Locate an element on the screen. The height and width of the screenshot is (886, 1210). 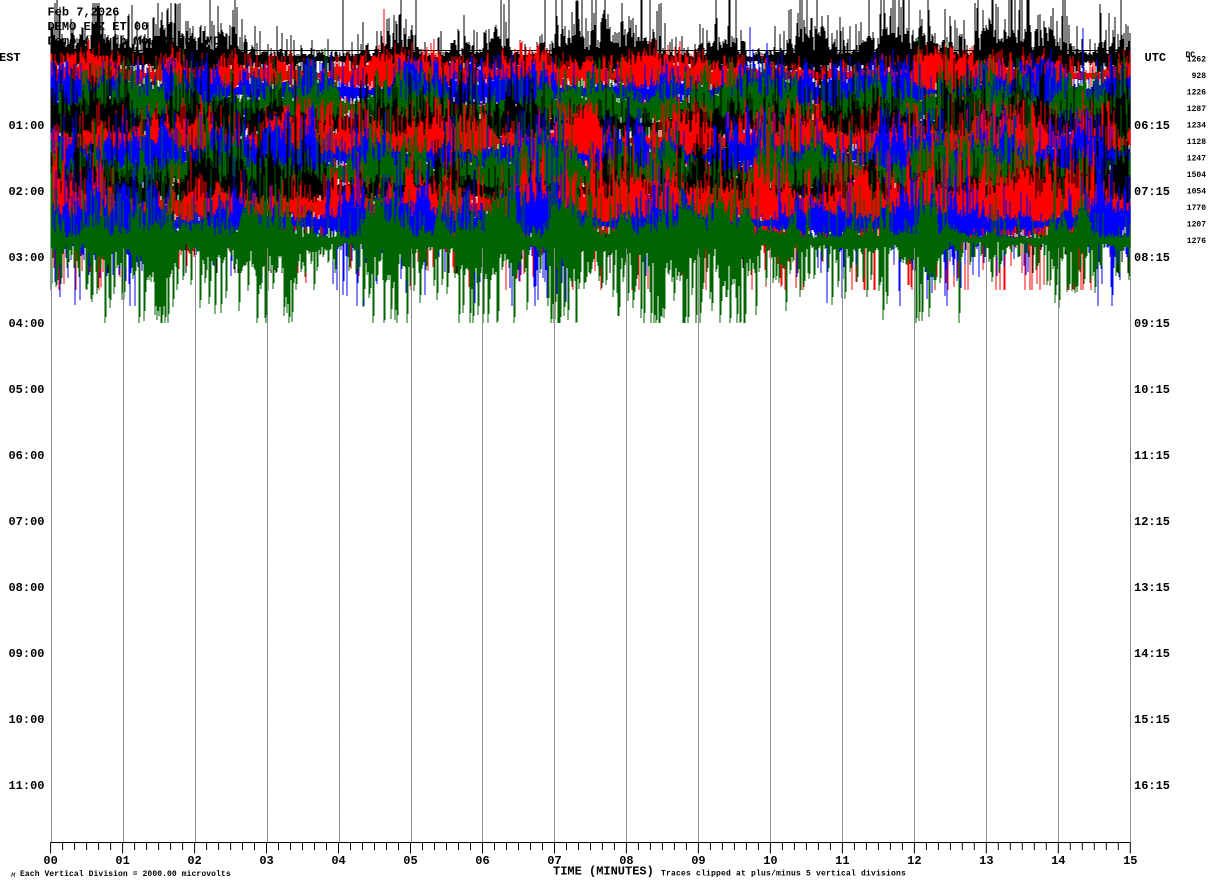
svg-text: 1504 is located at coordinates (1196, 175).